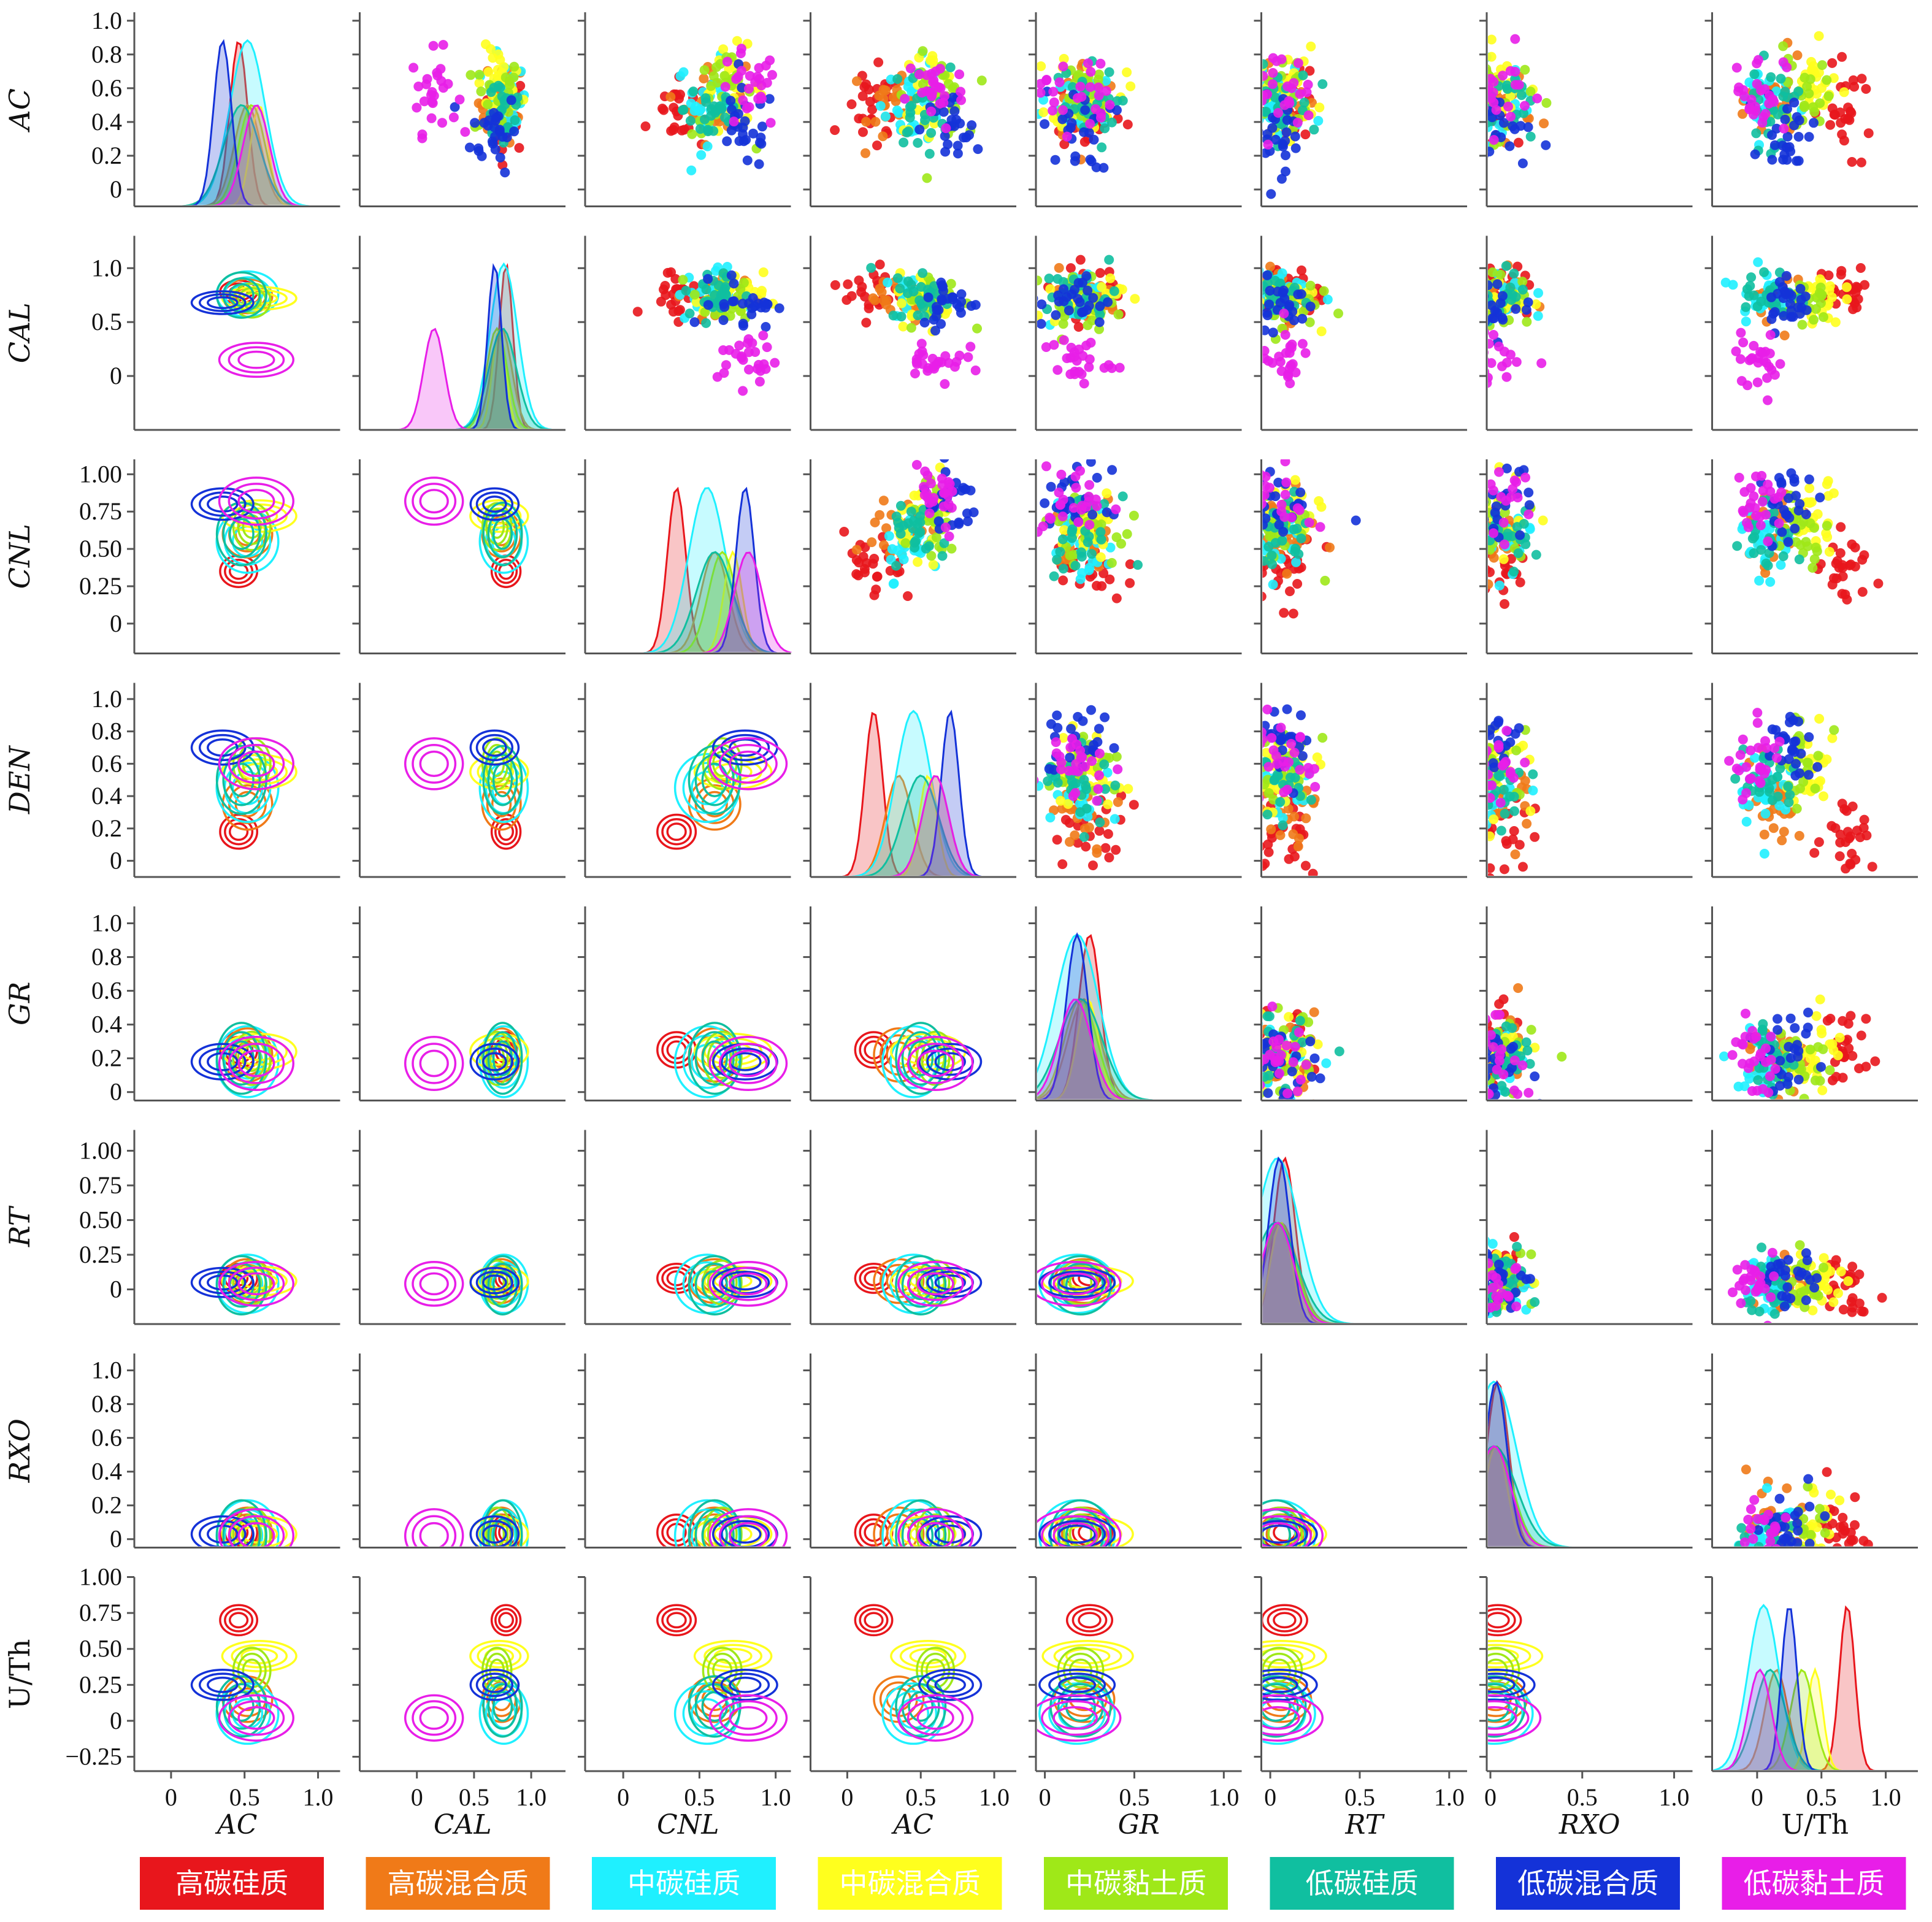 The width and height of the screenshot is (1932, 1922). I want to click on y-tick-label: 0.8, so click(106, 54).